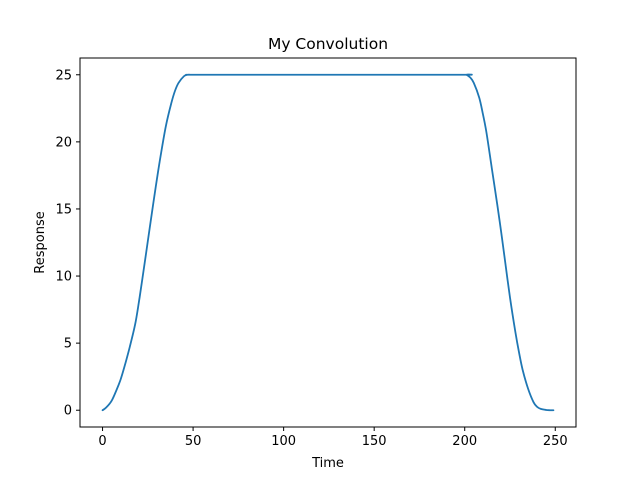 The image size is (640, 485). I want to click on y-axis-label: Response, so click(40, 242).